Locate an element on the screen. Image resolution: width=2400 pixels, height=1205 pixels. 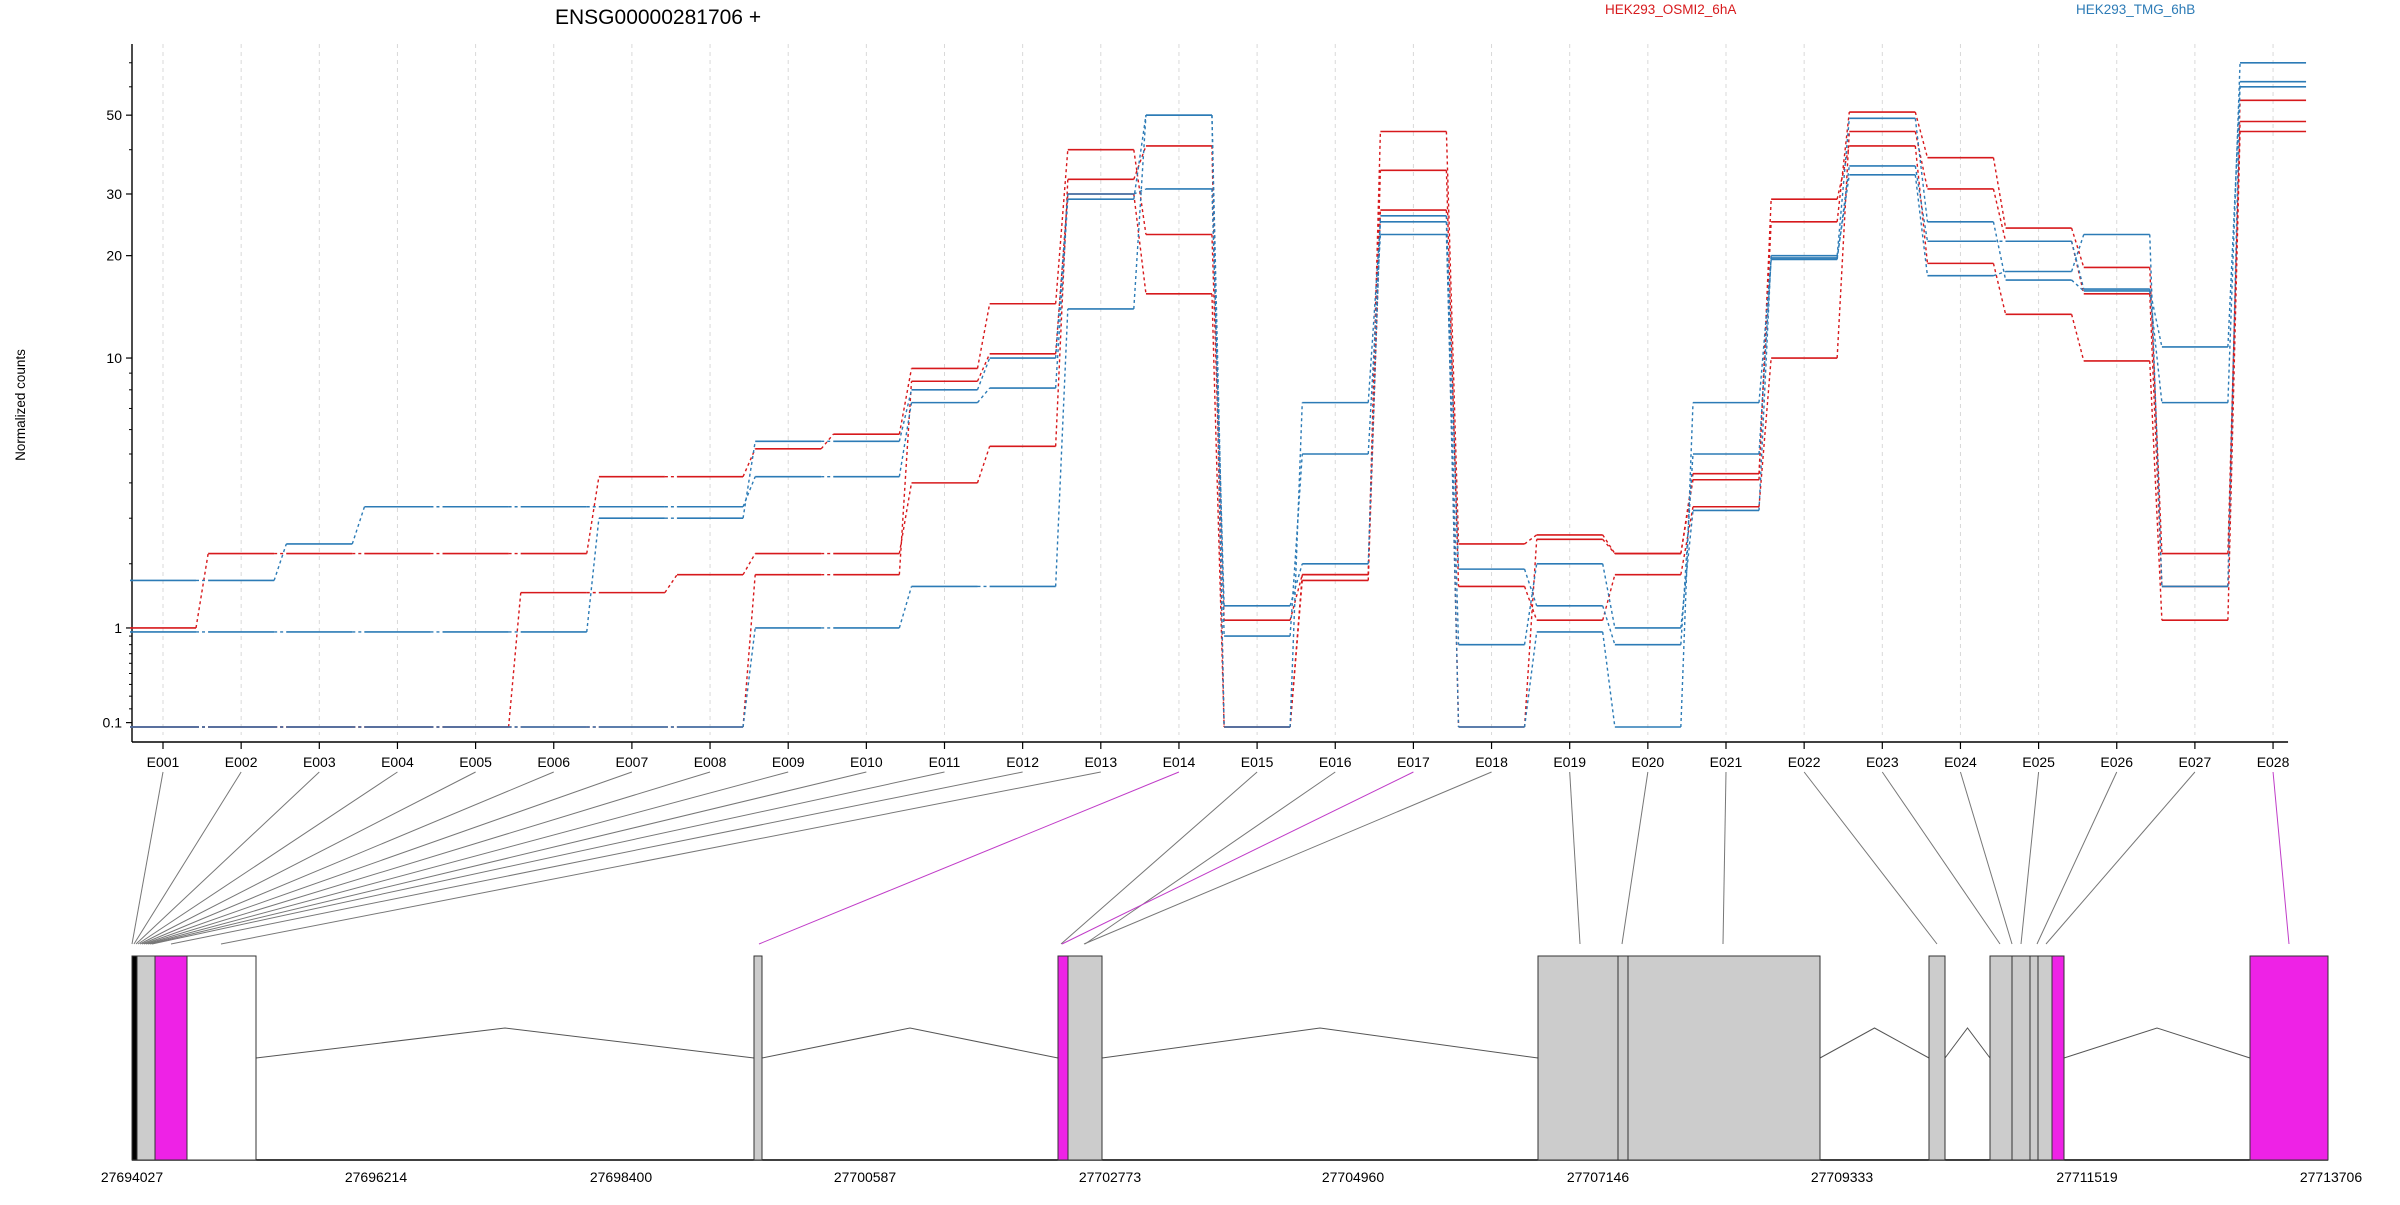
genomic-tick-label: 27713706 is located at coordinates (2331, 1177).